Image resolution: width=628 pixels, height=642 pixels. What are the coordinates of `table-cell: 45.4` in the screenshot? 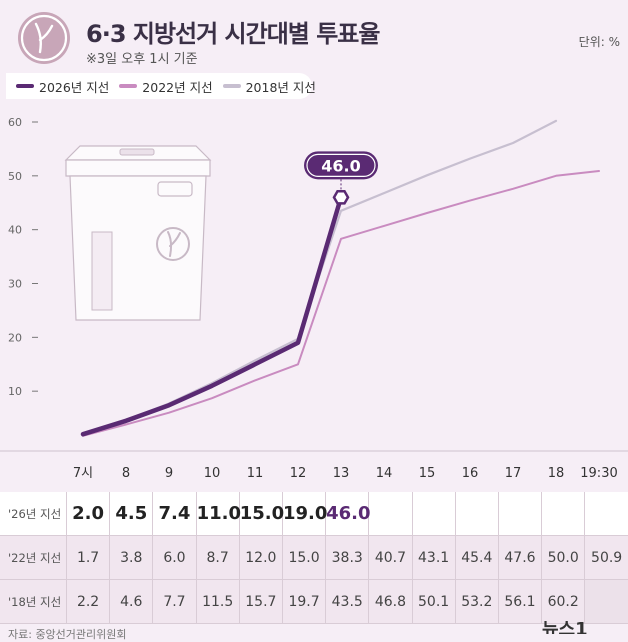 It's located at (476, 557).